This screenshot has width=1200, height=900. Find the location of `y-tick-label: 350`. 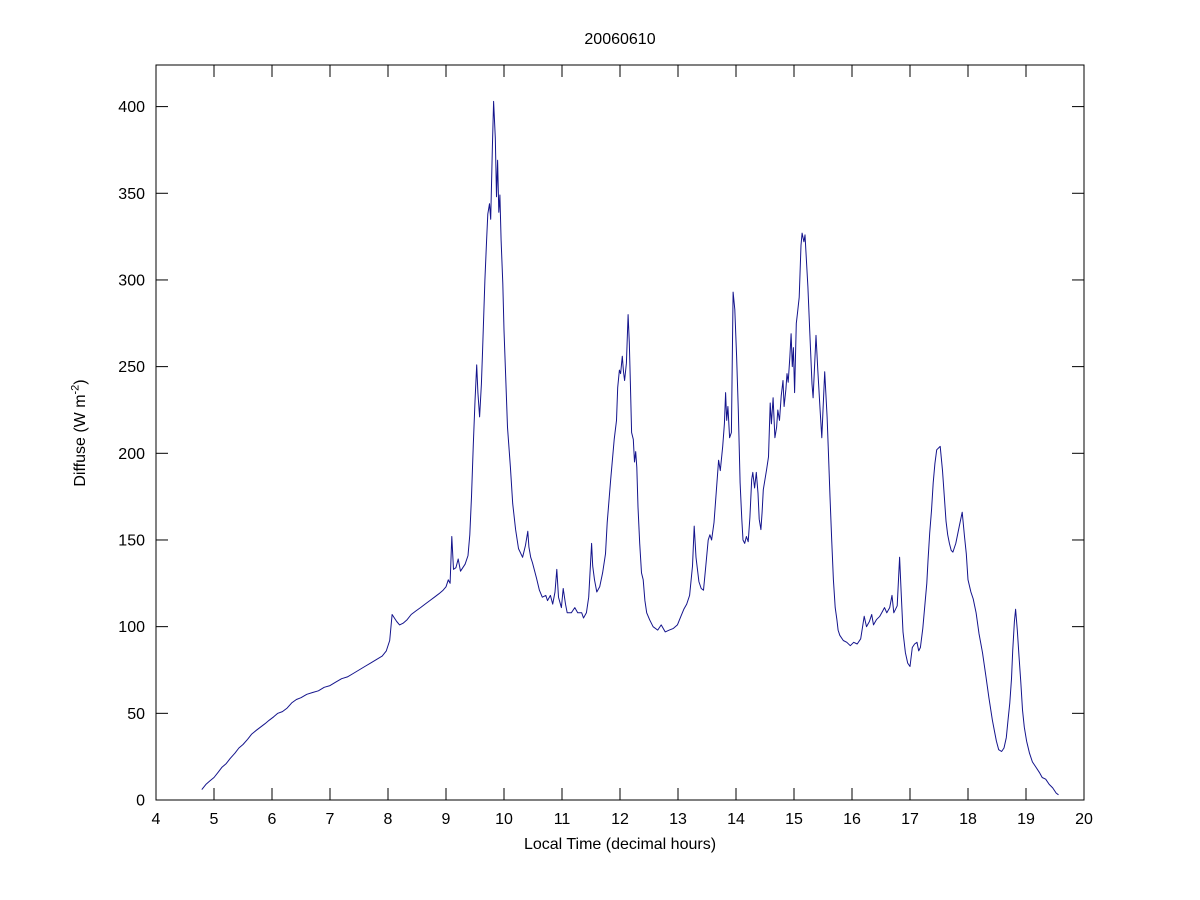

y-tick-label: 350 is located at coordinates (131, 194).